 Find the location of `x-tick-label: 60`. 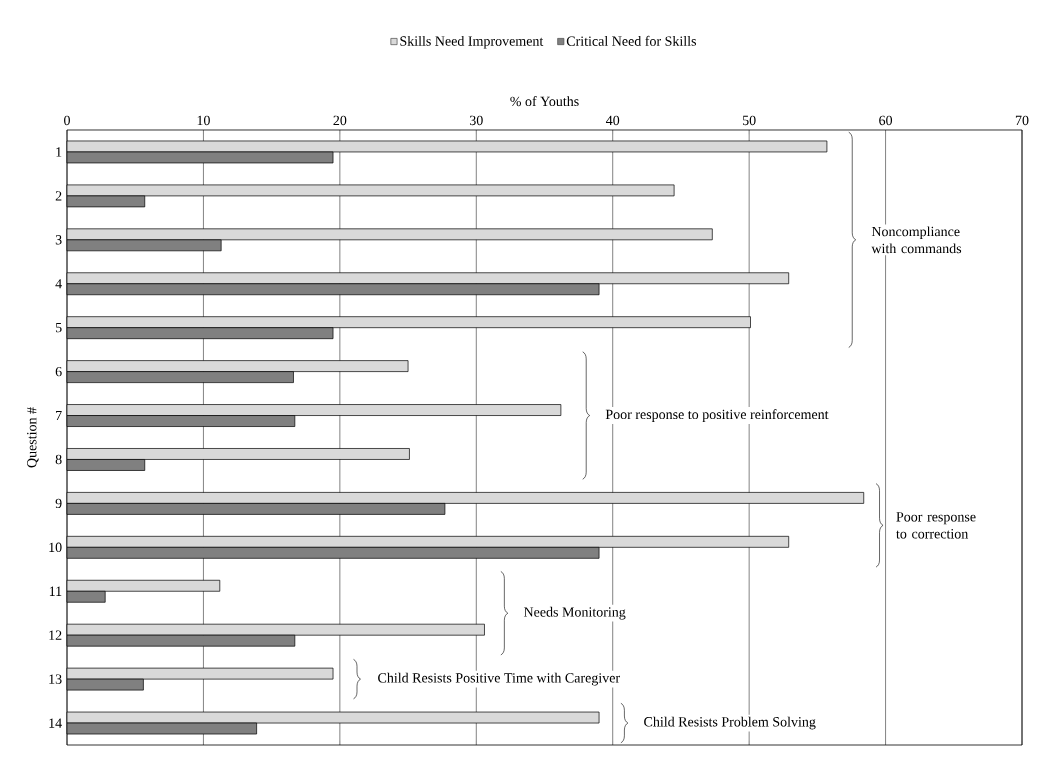

x-tick-label: 60 is located at coordinates (886, 120).